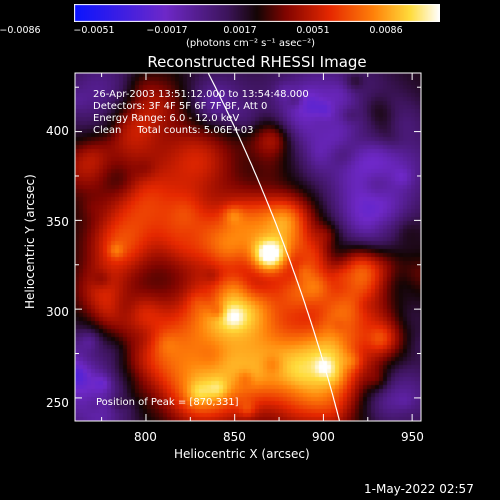 This screenshot has height=500, width=500. What do you see at coordinates (251, 43) in the screenshot?
I see `colorbar-units: (photons cm⁻² s⁻¹ asec⁻²)` at bounding box center [251, 43].